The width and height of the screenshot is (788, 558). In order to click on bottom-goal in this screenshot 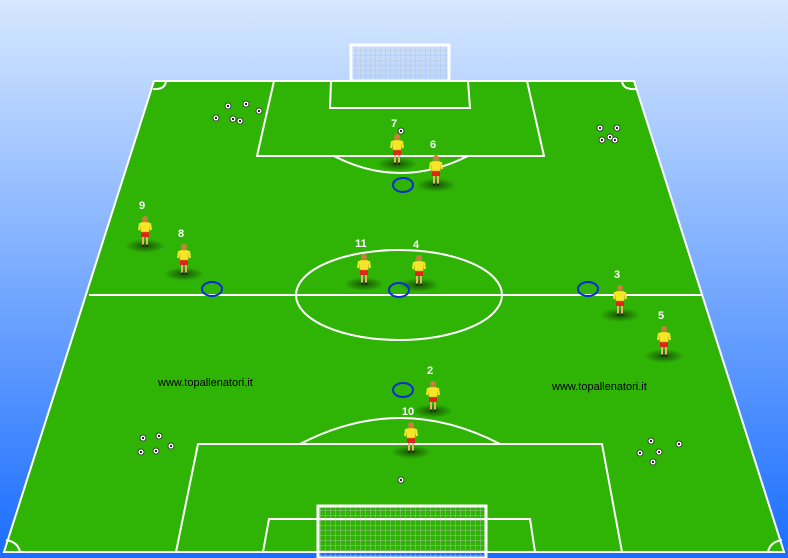, I will do `click(402, 531)`.